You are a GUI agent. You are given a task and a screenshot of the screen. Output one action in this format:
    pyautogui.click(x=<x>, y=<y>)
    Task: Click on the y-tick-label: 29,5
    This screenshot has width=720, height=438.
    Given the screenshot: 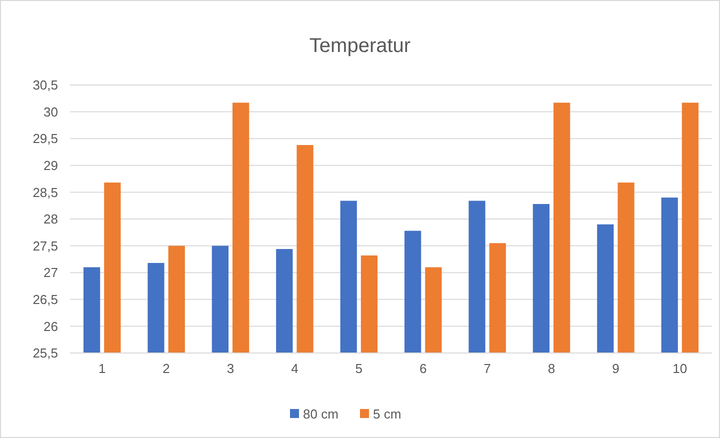 What is the action you would take?
    pyautogui.click(x=45, y=138)
    